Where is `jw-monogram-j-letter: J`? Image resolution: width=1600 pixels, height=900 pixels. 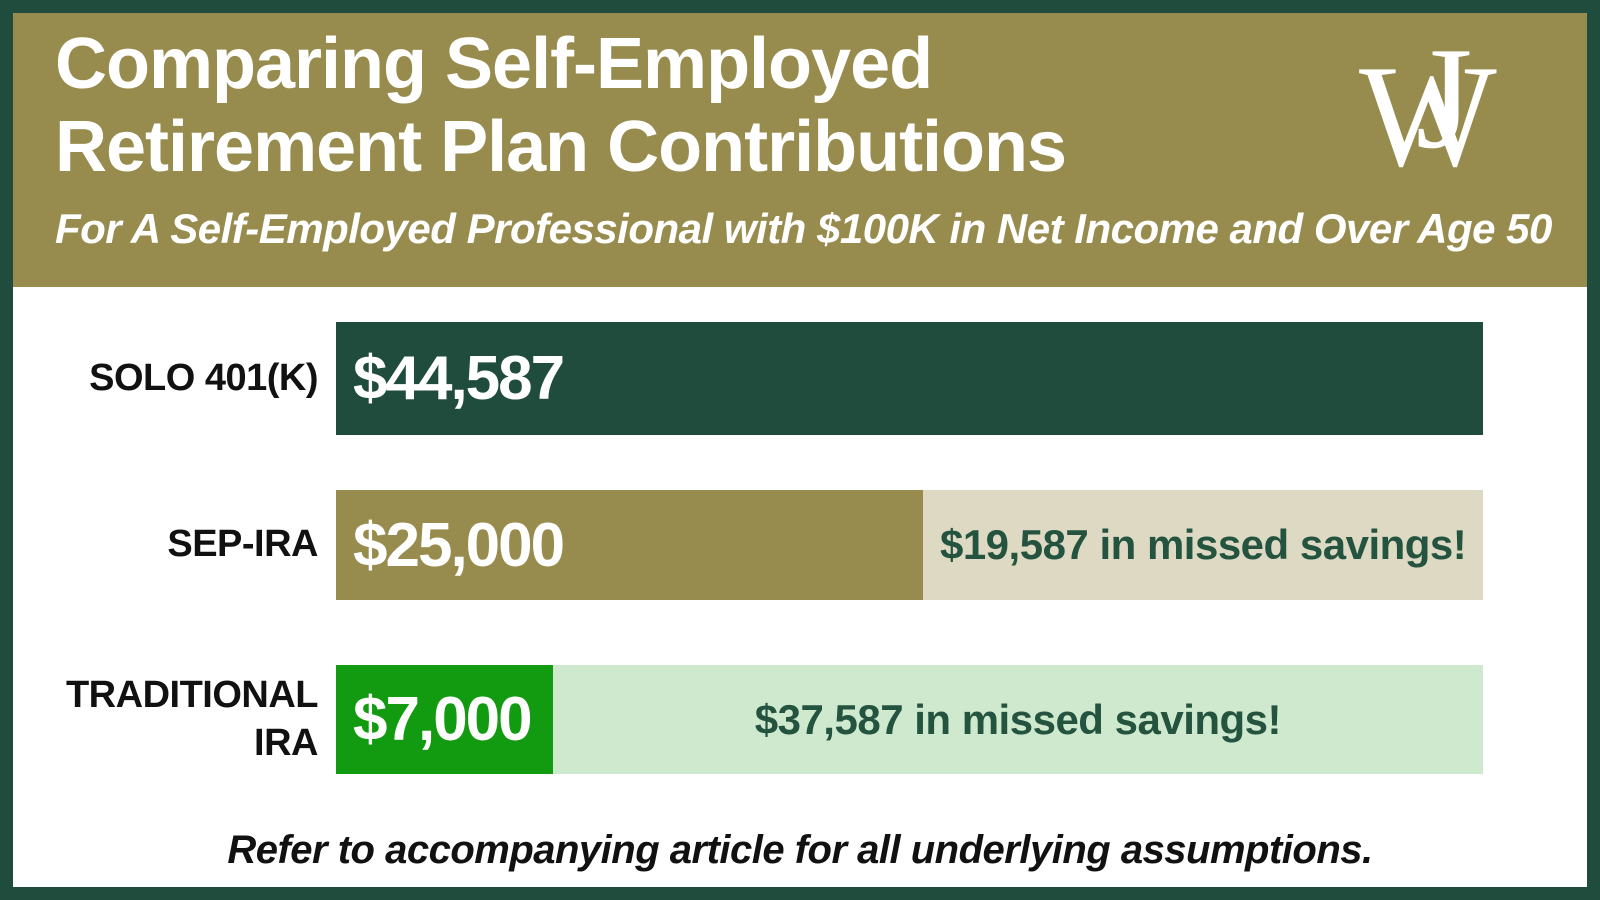 jw-monogram-j-letter: J is located at coordinates (1444, 98).